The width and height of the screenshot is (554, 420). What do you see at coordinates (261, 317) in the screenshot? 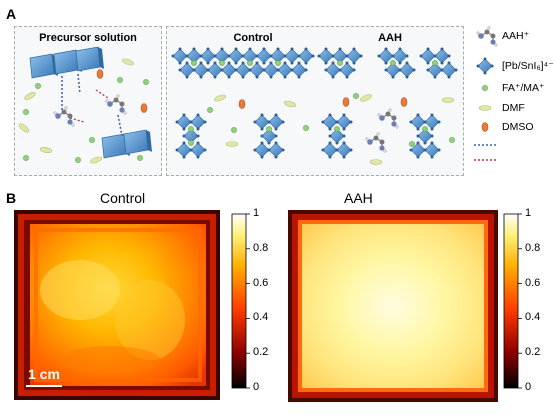
I see `control-cb-tick-04: 0.4` at bounding box center [261, 317].